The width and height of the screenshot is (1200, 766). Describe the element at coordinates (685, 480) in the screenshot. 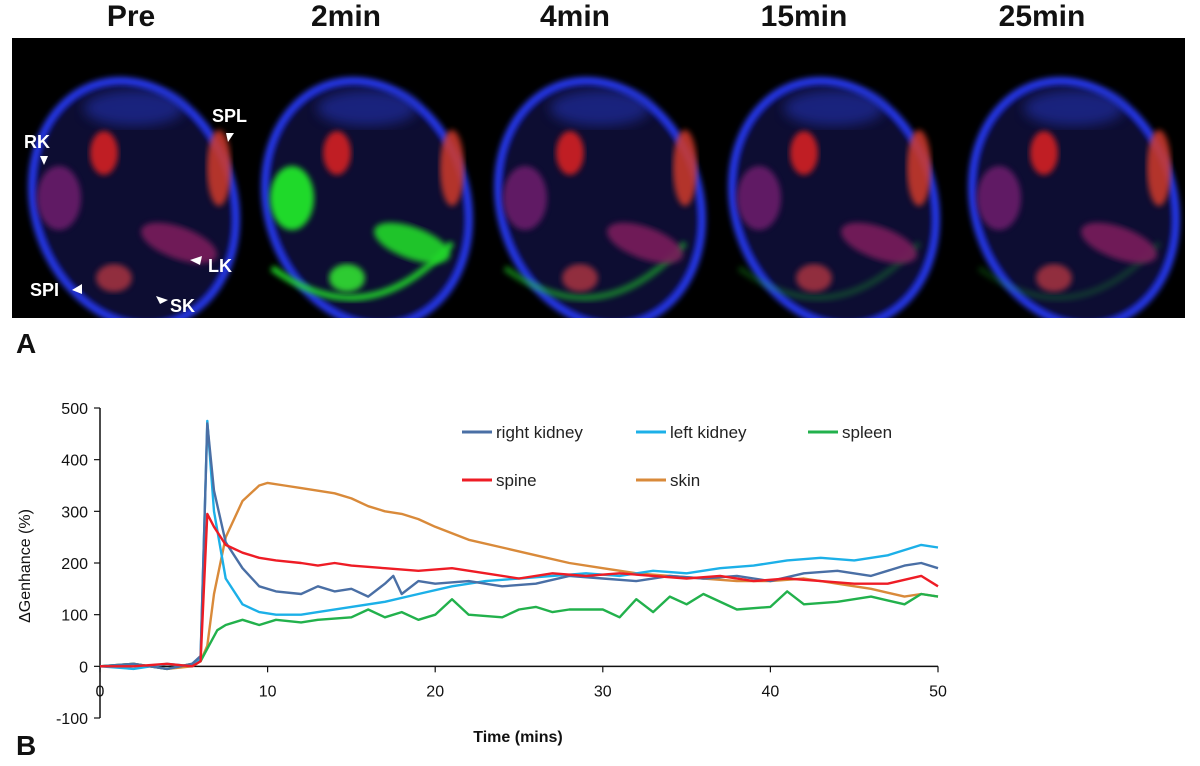

I see `legend-label: skin` at that location.